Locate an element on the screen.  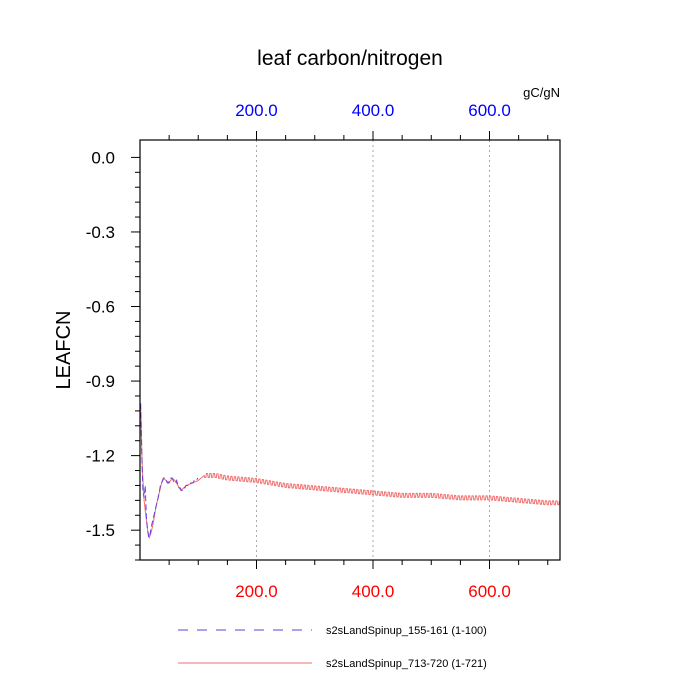
x-top-tick-label: 600.0 is located at coordinates (489, 110).